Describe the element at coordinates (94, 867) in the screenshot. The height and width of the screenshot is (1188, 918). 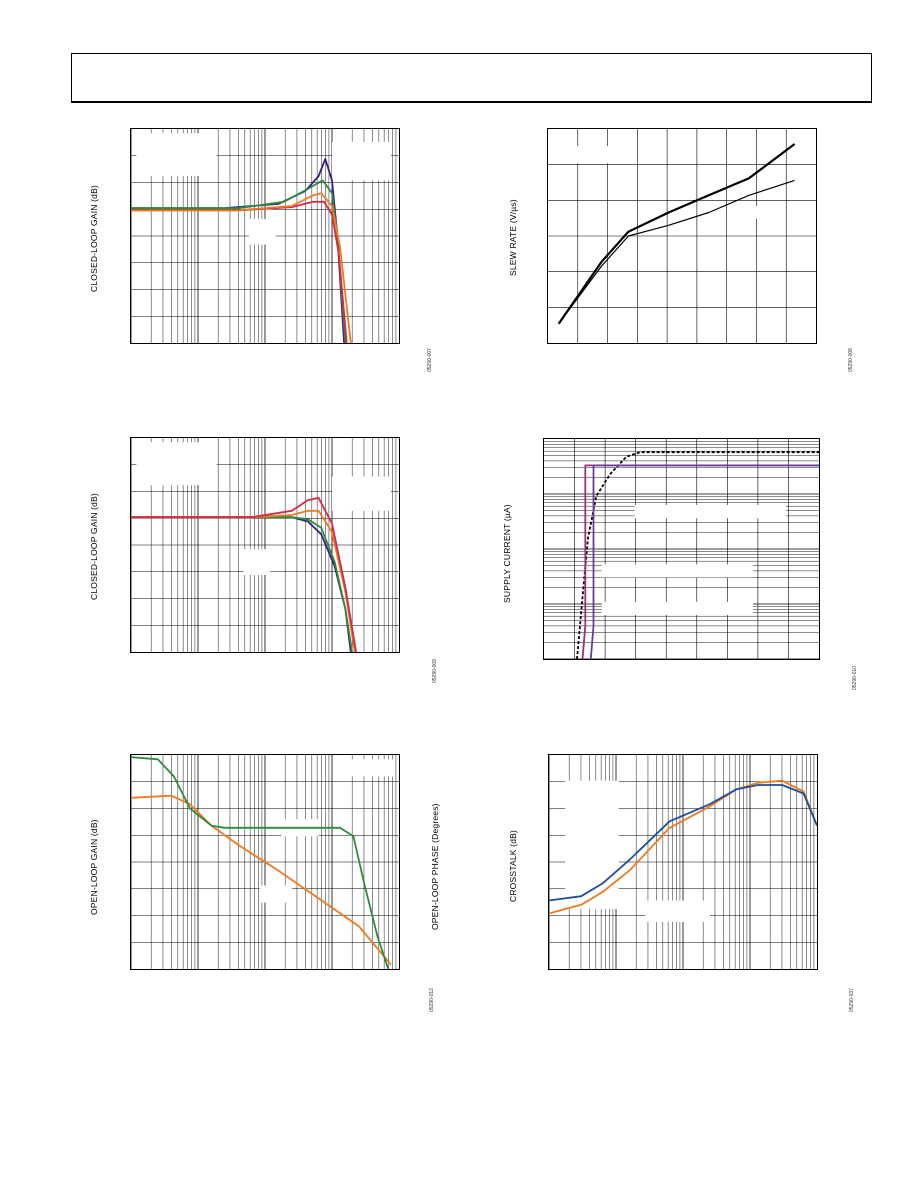
I see `chart5-ylabel: OPEN-LOOP GAIN (dB)` at that location.